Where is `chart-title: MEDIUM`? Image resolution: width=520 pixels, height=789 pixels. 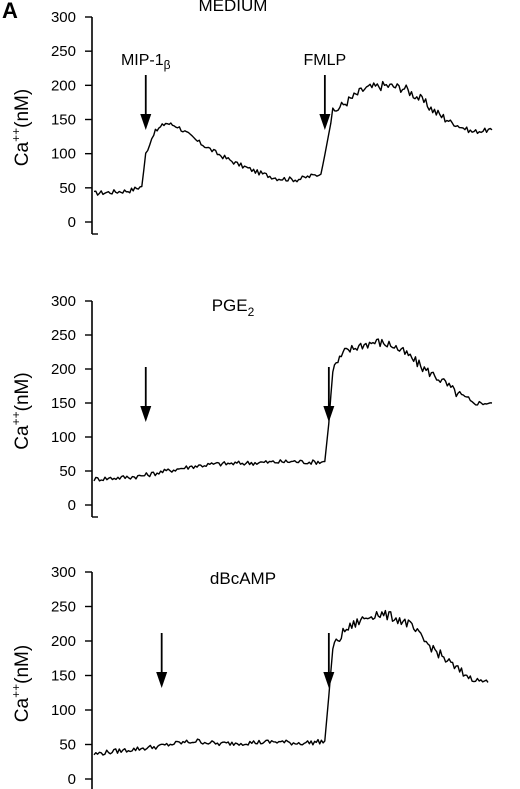 chart-title: MEDIUM is located at coordinates (233, 7).